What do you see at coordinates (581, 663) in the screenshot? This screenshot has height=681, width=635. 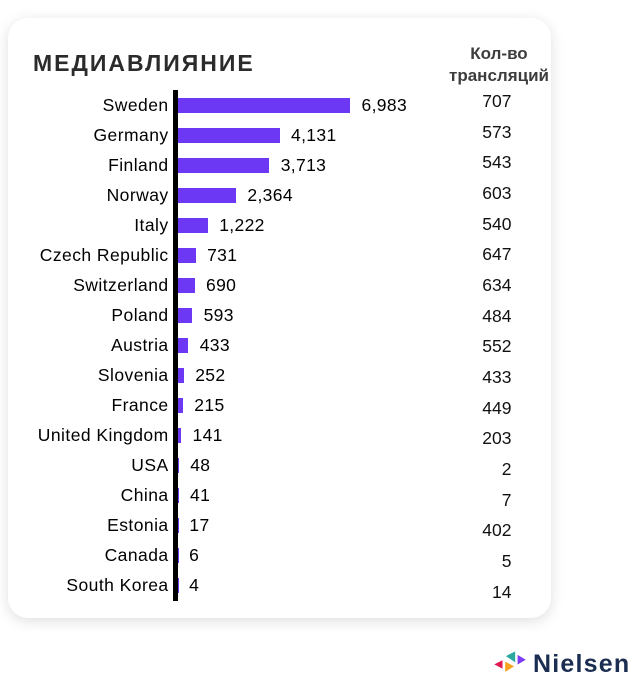 I see `svg-text: Nielsen` at bounding box center [581, 663].